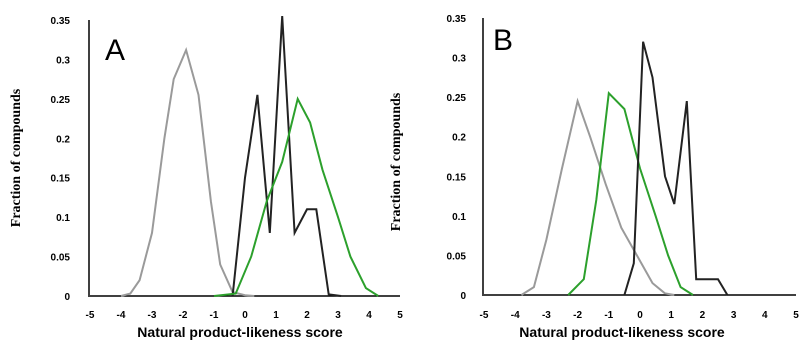 Image resolution: width=800 pixels, height=345 pixels. What do you see at coordinates (608, 315) in the screenshot?
I see `panel-b-x-tick-label: -1` at bounding box center [608, 315].